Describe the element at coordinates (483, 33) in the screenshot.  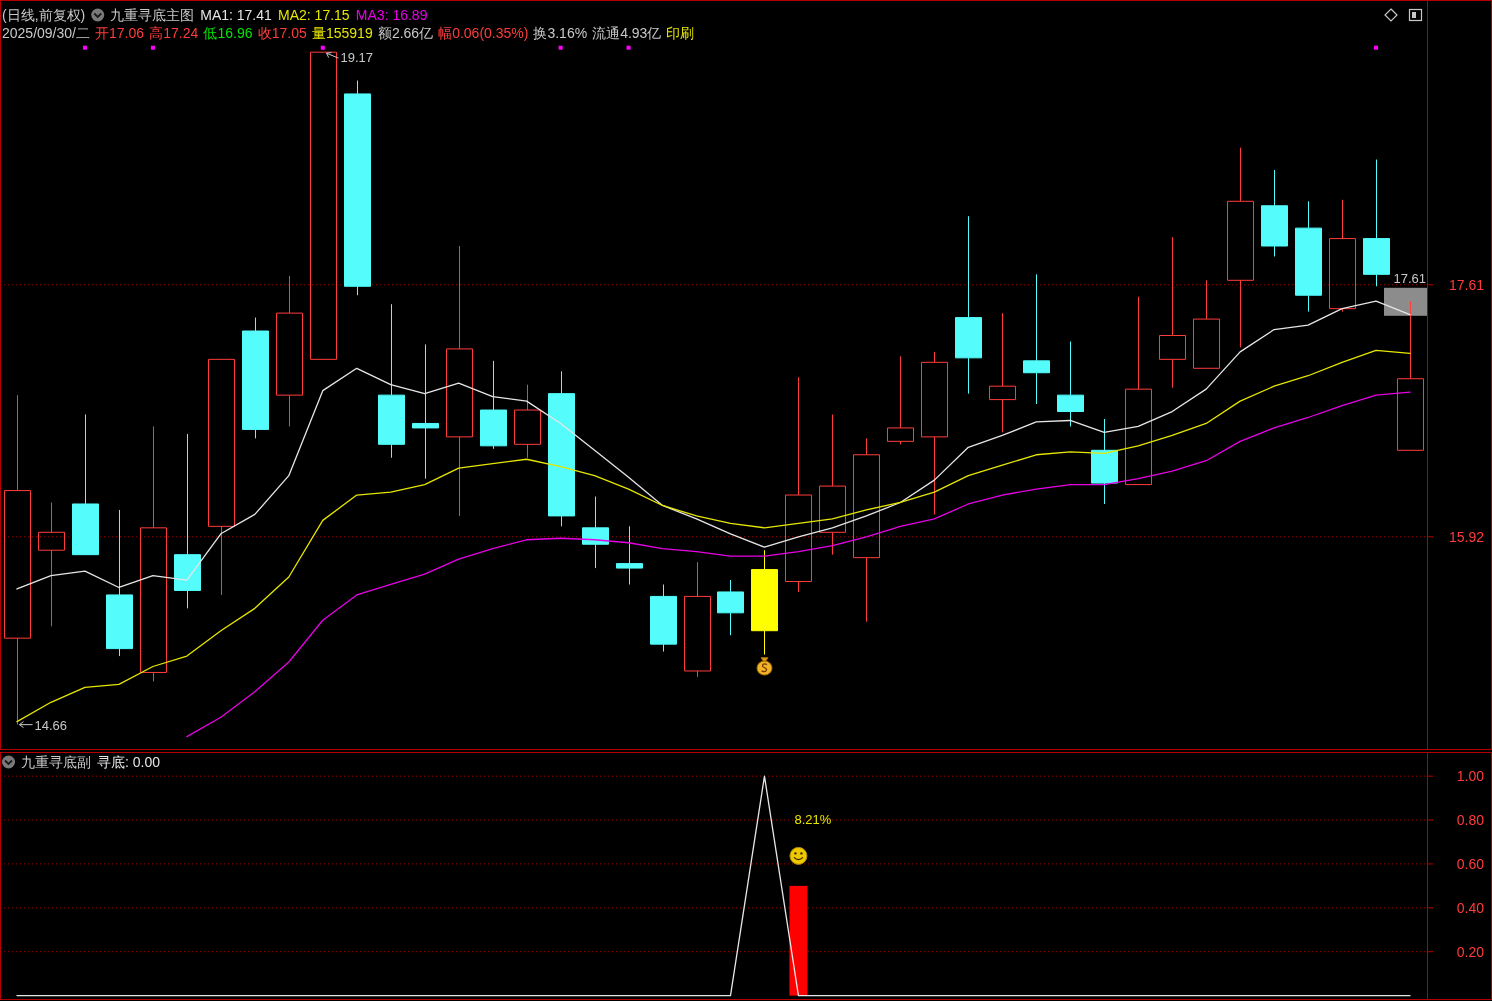
I see `annotation: 幅0.06(0.35%)` at that location.